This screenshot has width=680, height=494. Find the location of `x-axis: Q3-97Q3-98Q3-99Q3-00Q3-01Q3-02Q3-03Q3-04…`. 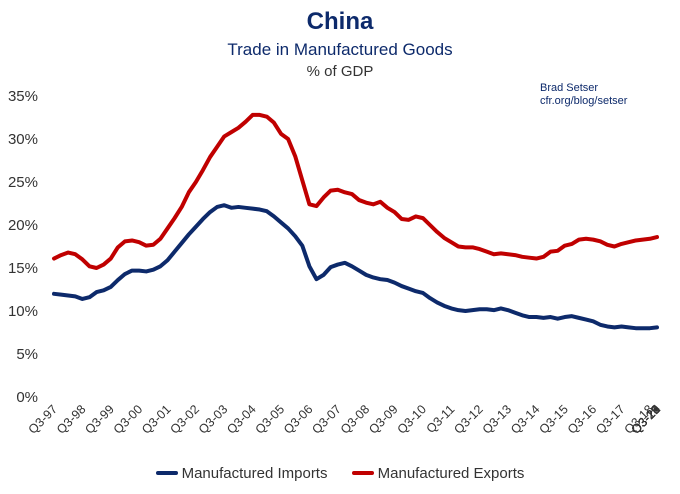

x-axis: Q3-97Q3-98Q3-99Q3-00Q3-01Q3-02Q3-03Q3-04… is located at coordinates (344, 419).